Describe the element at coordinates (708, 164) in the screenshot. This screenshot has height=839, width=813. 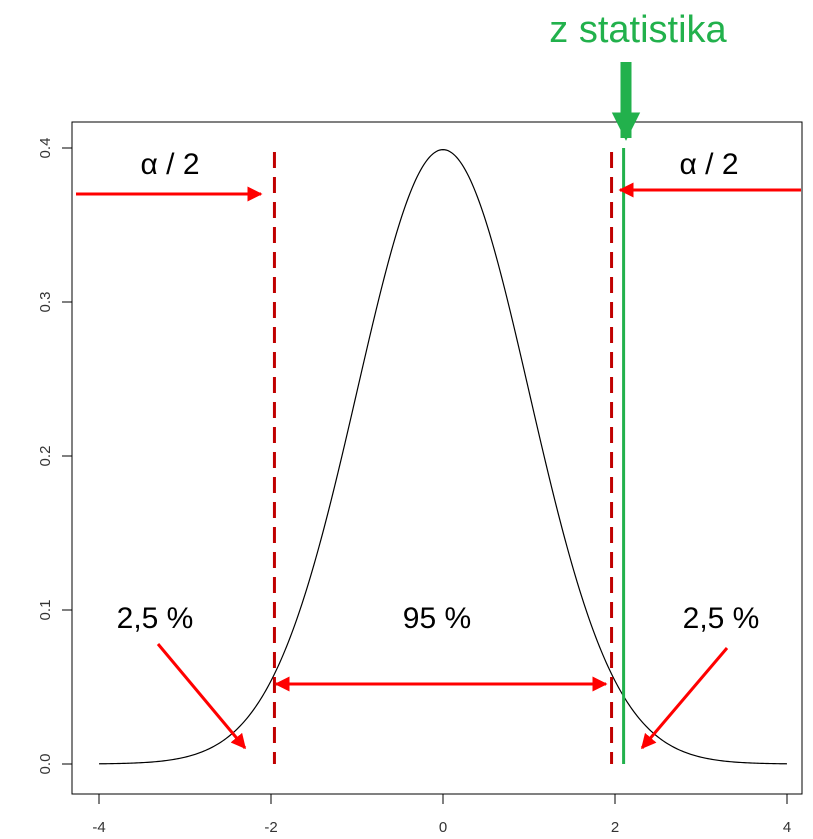
I see `alpha-right-label: α / 2` at that location.